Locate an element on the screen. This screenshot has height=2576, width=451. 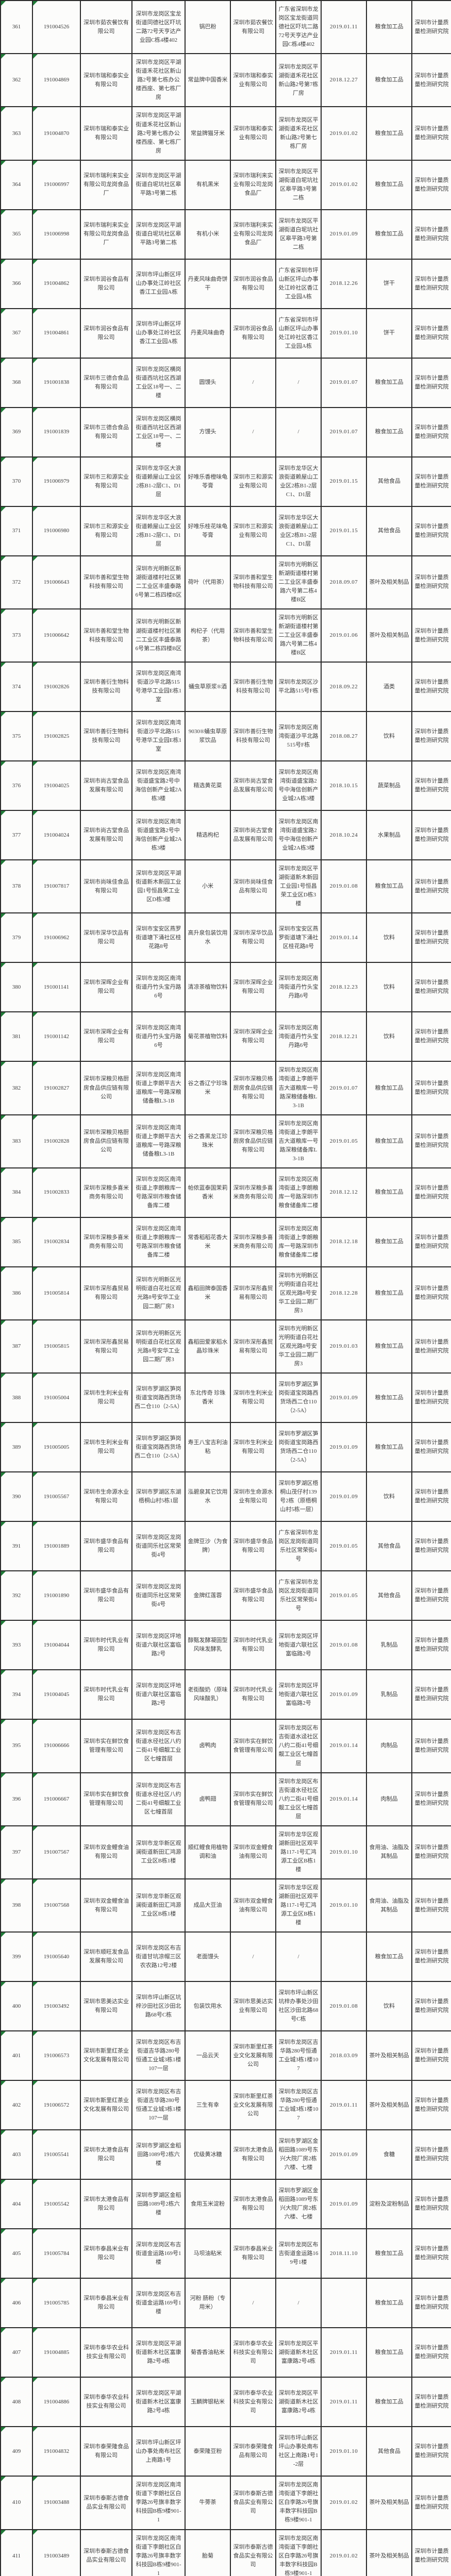
company-address-cell: 深圳市龙岗区龙岗街道同乐社区常荣街4号 is located at coordinates (158, 1595).